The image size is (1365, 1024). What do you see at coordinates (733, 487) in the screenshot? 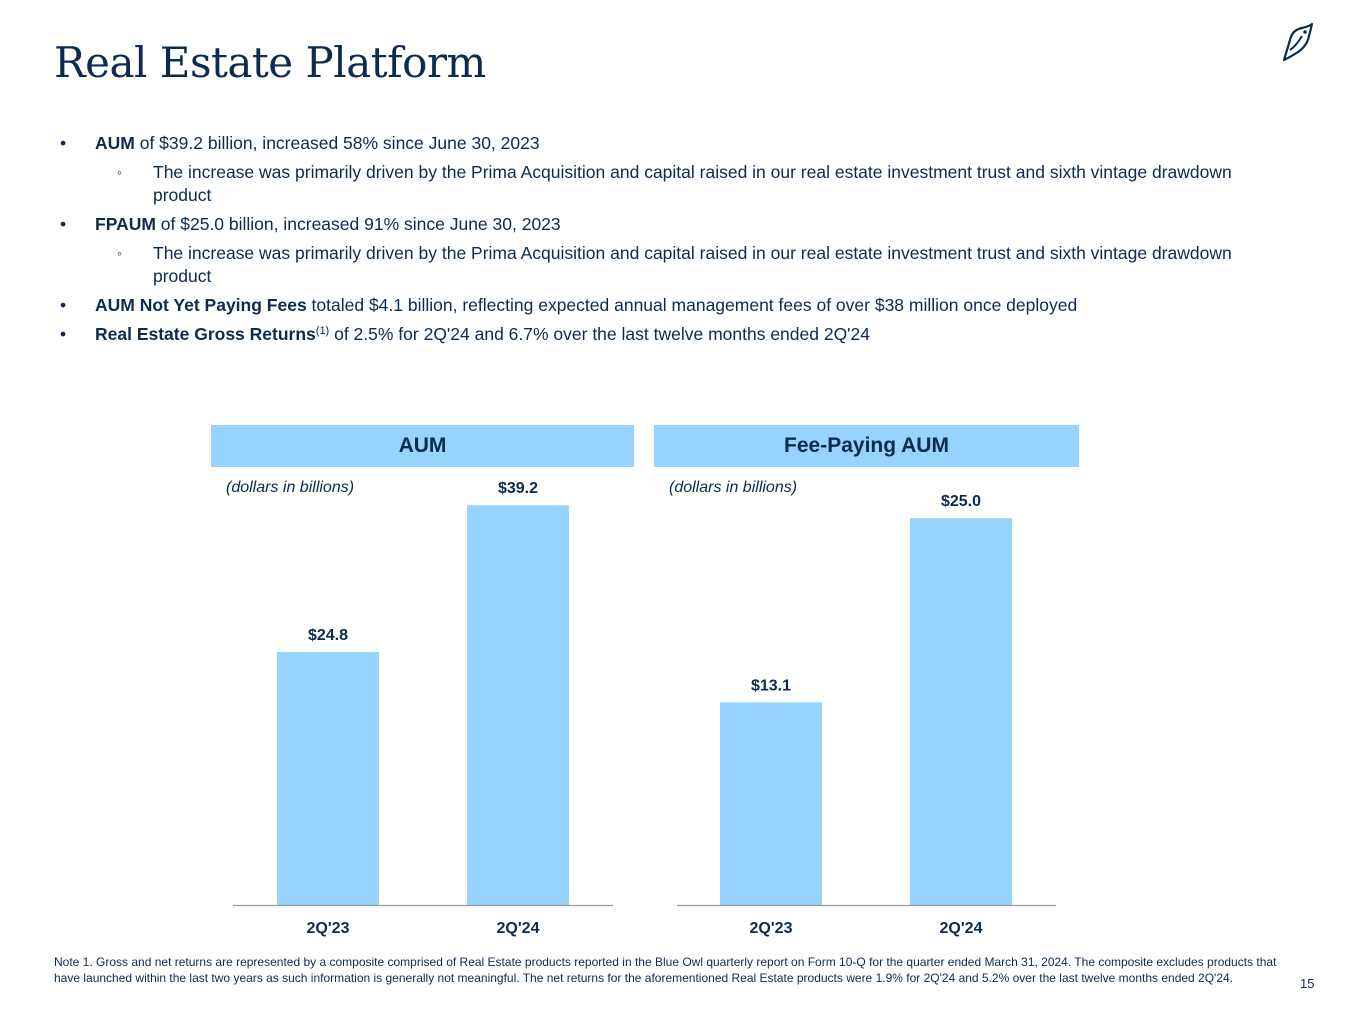
I see `fpaum-units-note: (dollars in billions)` at bounding box center [733, 487].